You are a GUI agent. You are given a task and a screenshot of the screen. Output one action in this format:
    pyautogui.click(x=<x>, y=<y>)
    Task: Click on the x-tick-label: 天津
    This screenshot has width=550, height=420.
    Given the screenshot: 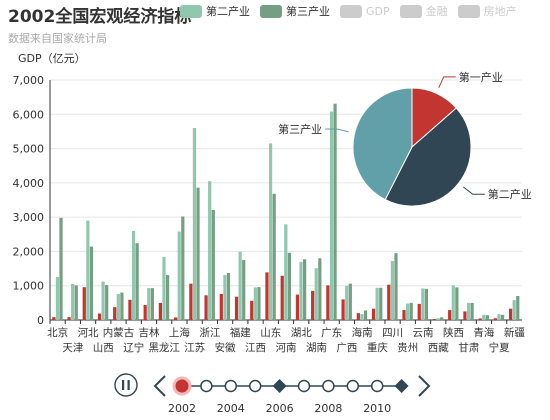 What is the action you would take?
    pyautogui.click(x=72, y=348)
    